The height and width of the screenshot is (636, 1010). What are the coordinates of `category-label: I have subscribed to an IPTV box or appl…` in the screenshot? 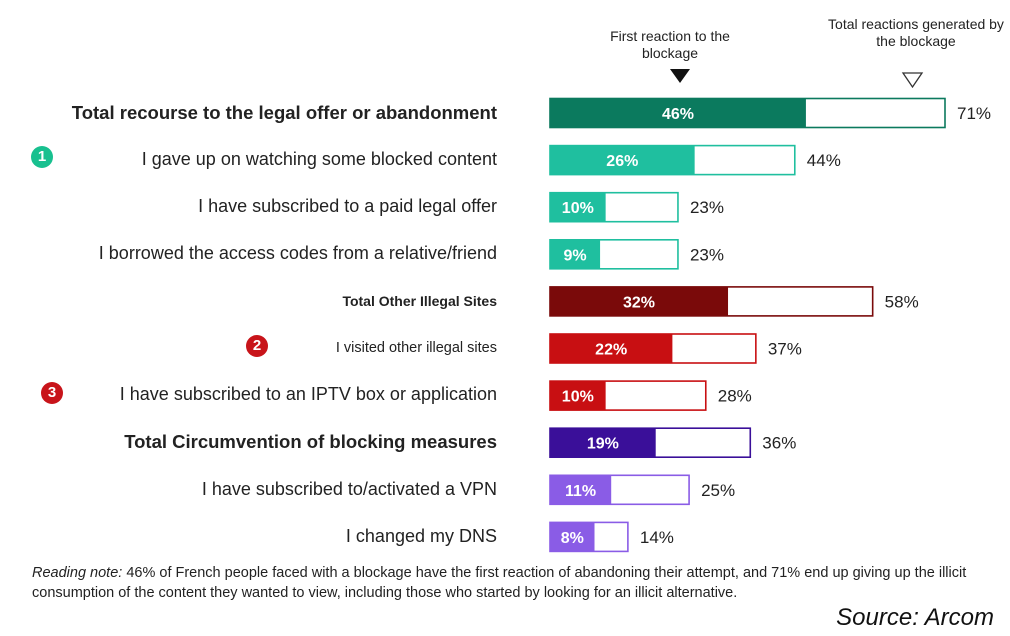 It's located at (308, 394).